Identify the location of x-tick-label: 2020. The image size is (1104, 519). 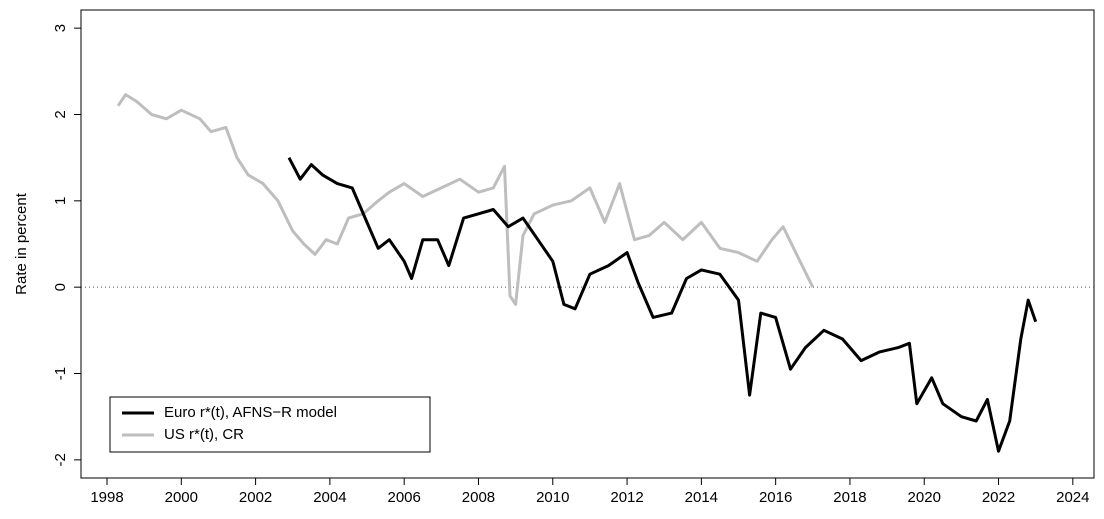
(924, 497).